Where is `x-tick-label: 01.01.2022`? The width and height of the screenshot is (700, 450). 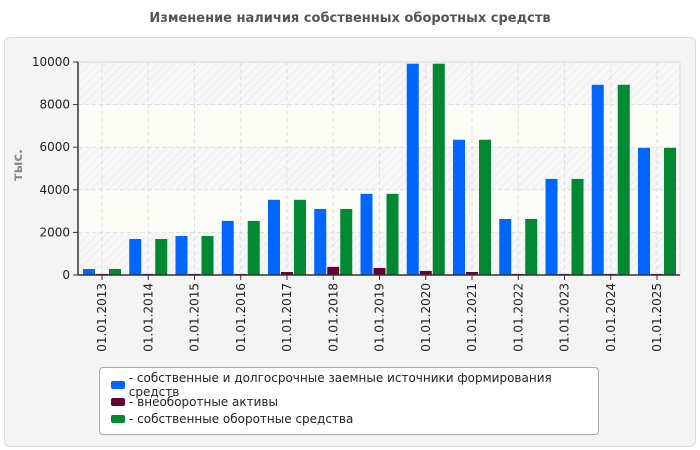
x-tick-label: 01.01.2022 is located at coordinates (518, 317).